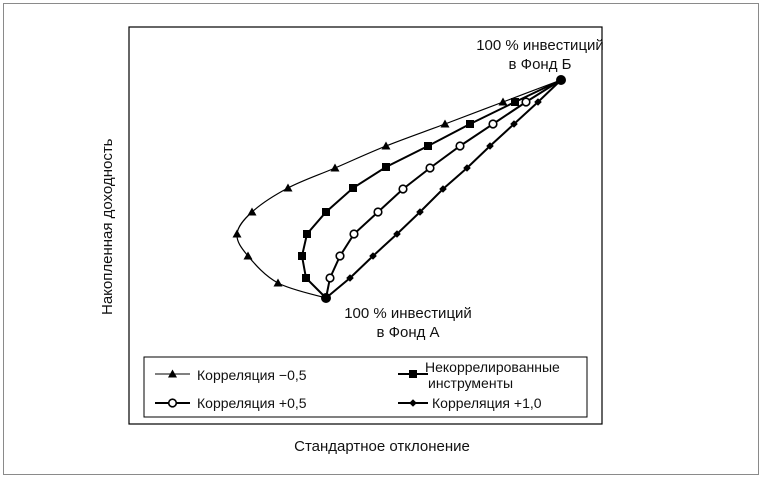 The width and height of the screenshot is (764, 480). What do you see at coordinates (252, 375) in the screenshot?
I see `legend-label-corr-neg05: Корреляция −0,5` at bounding box center [252, 375].